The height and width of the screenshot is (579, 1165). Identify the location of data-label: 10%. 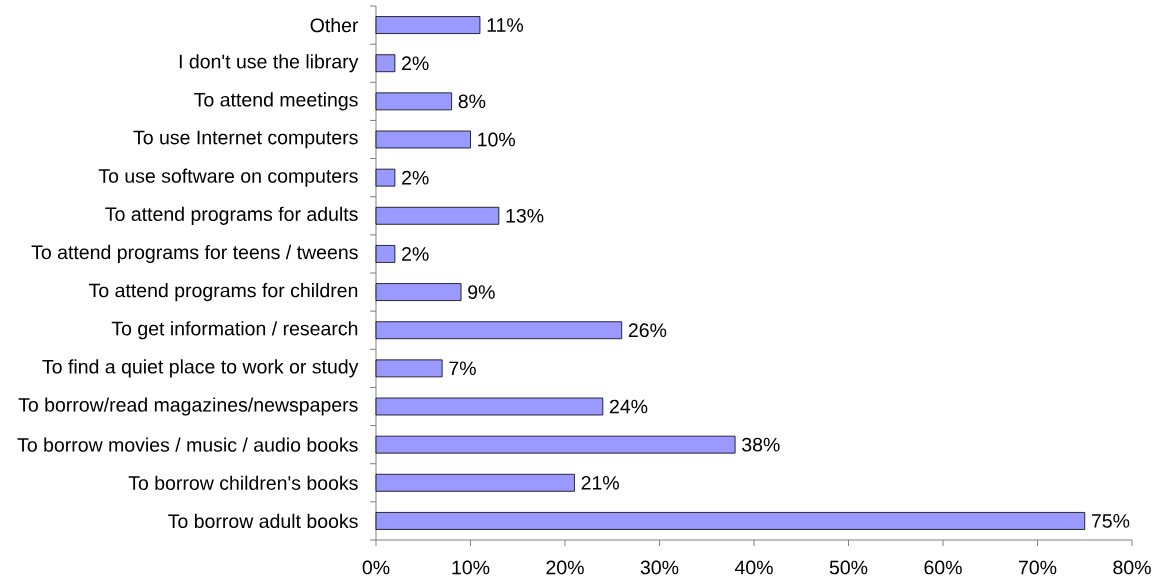
(497, 139).